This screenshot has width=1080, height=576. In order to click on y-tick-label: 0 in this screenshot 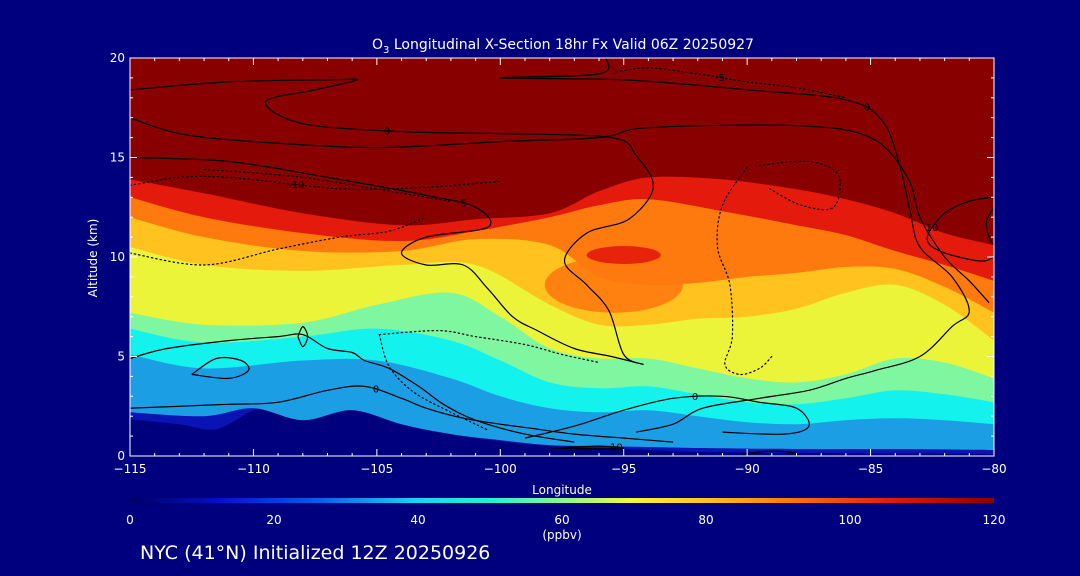, I will do `click(121, 456)`.